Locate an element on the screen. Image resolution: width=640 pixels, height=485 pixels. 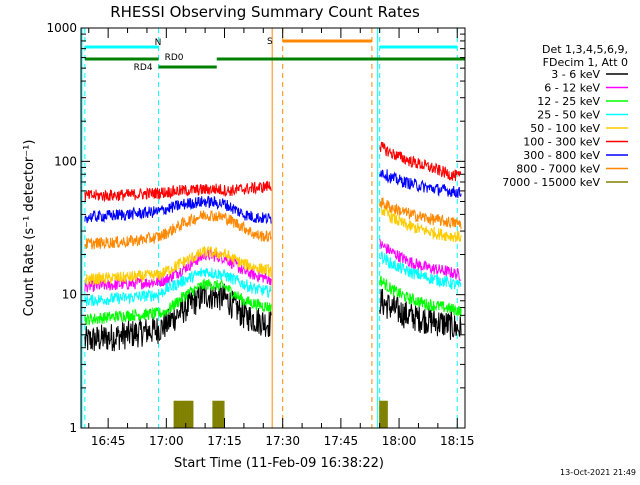
x-tick-label: 18:15 is located at coordinates (457, 441).